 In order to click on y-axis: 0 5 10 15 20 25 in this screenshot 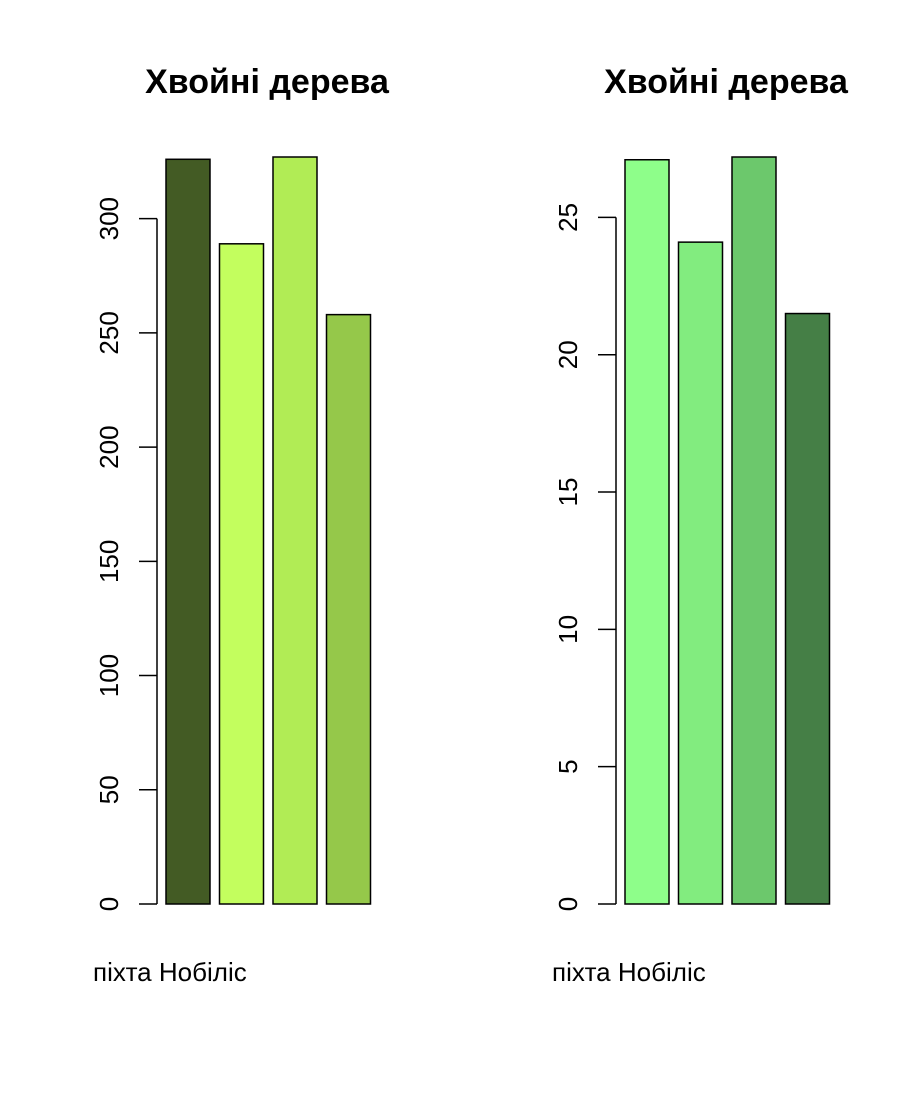, I will do `click(585, 557)`.